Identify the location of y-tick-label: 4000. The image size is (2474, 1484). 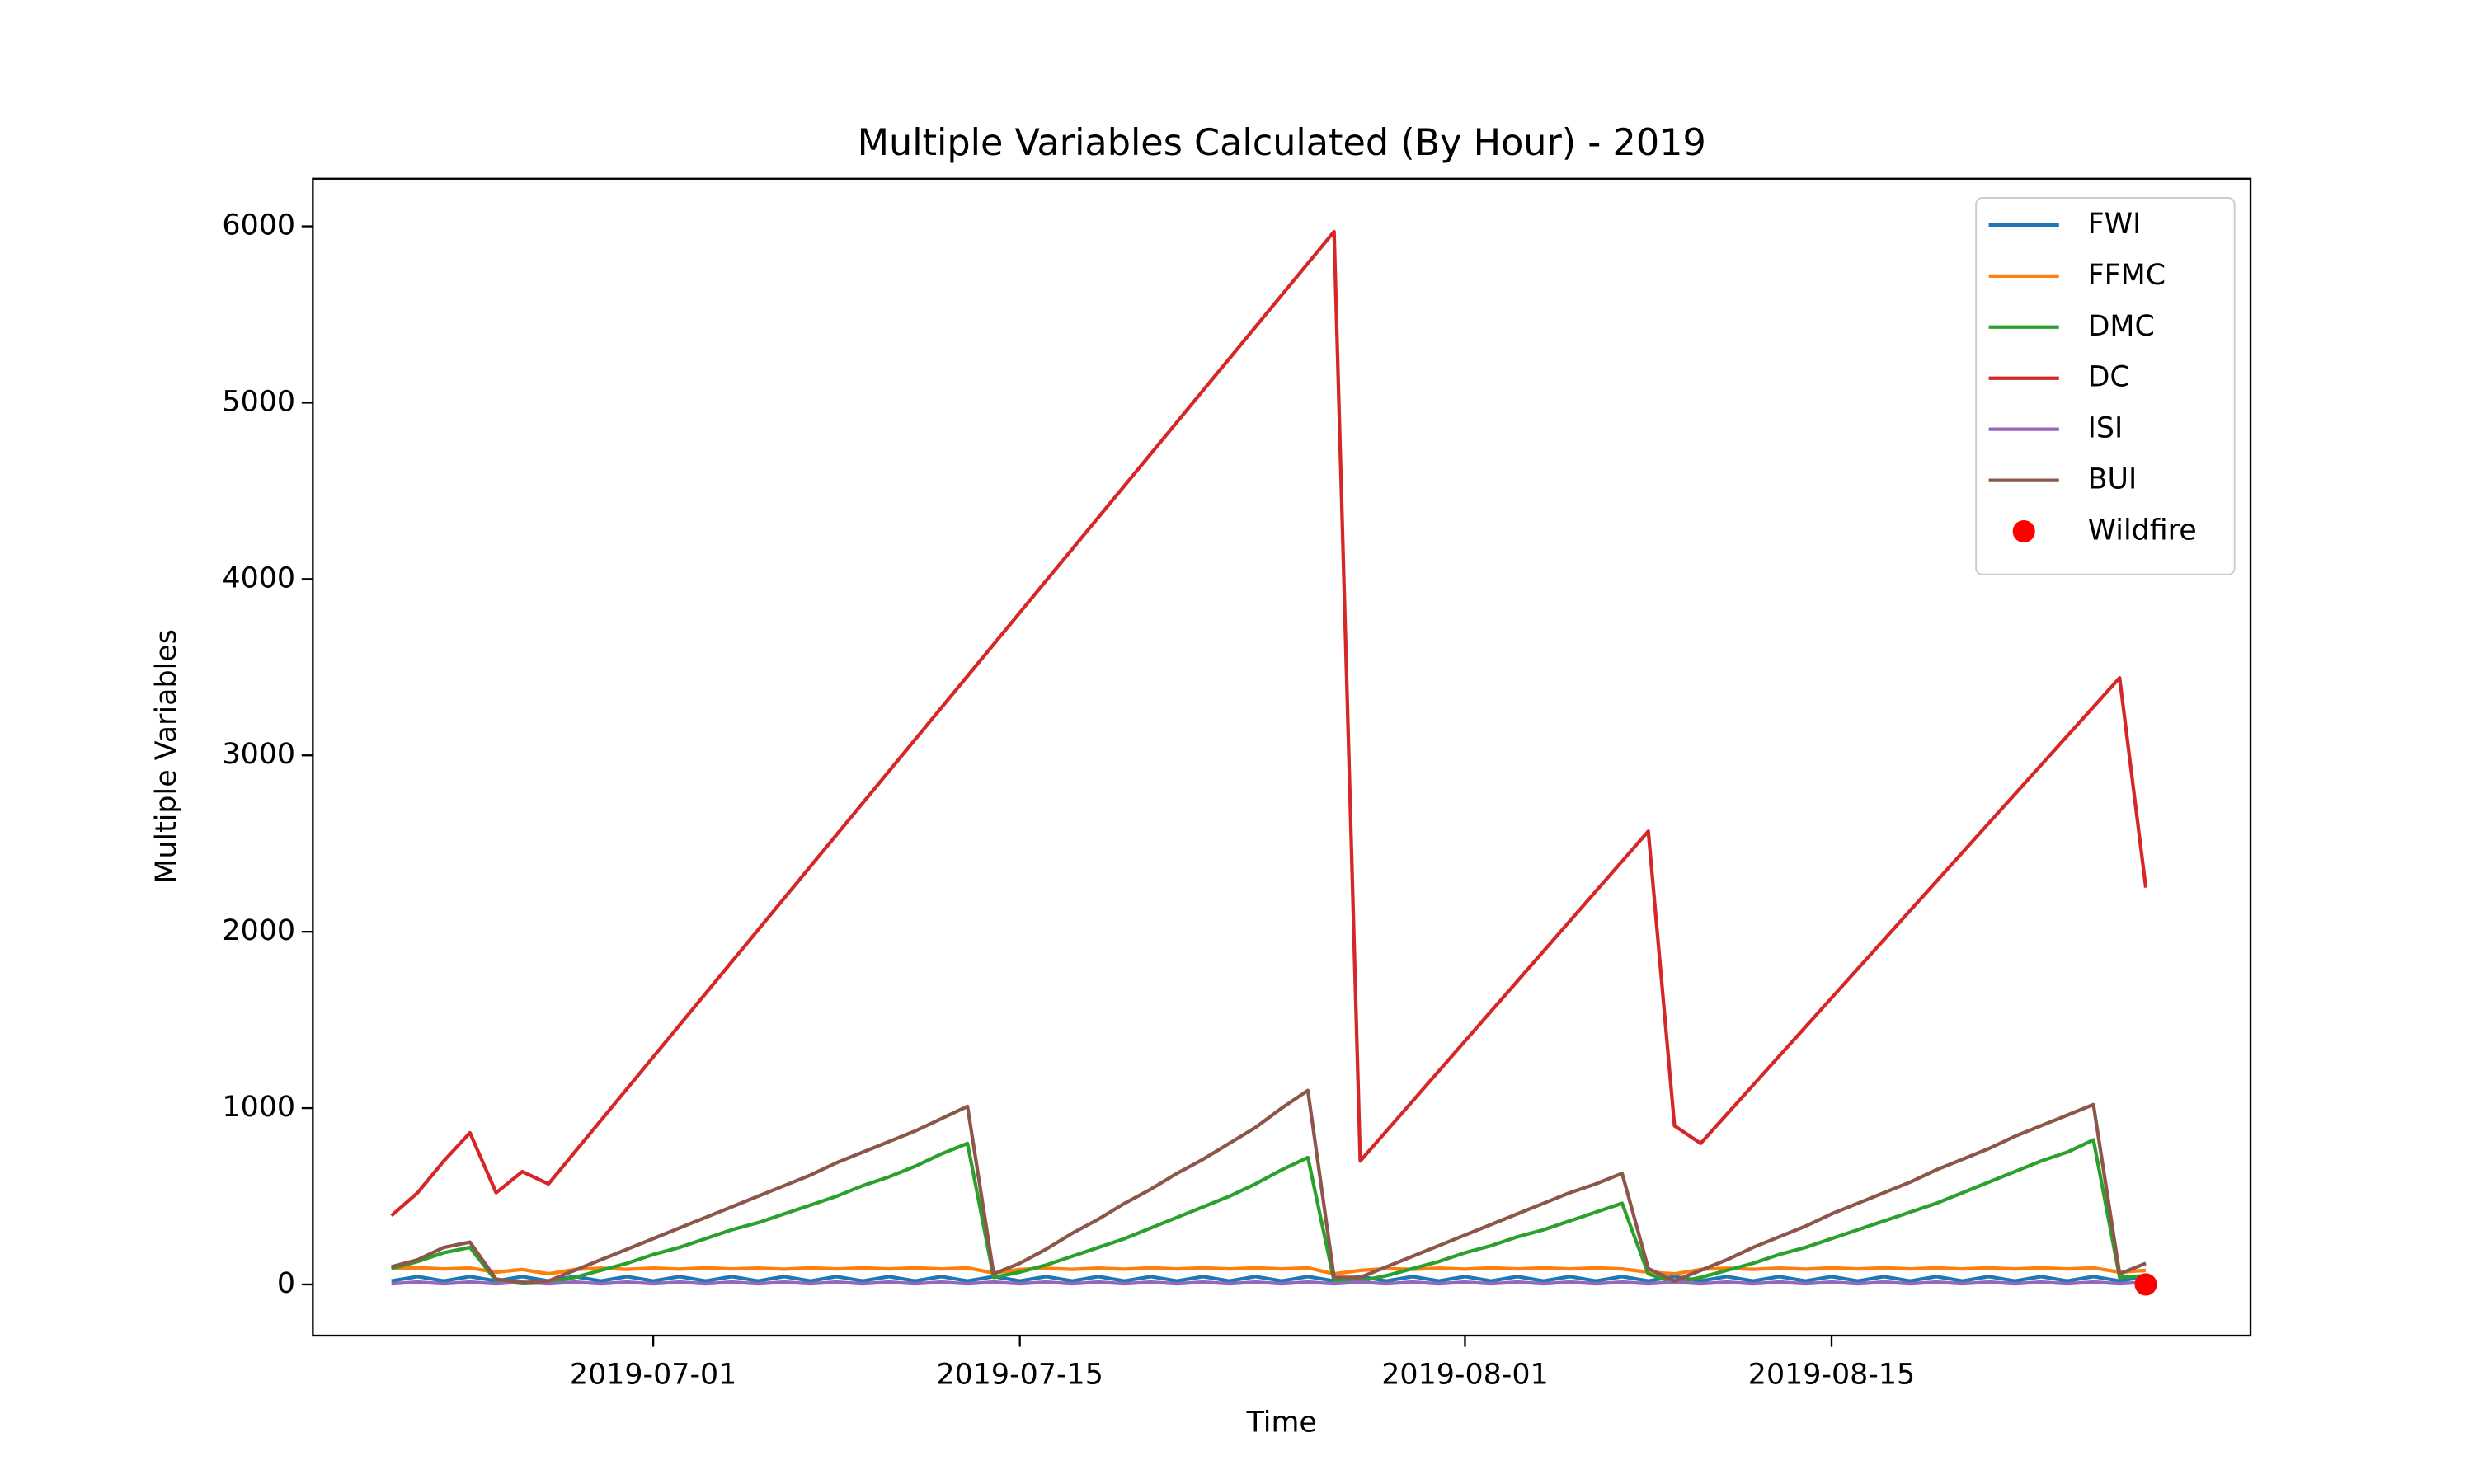
(258, 577).